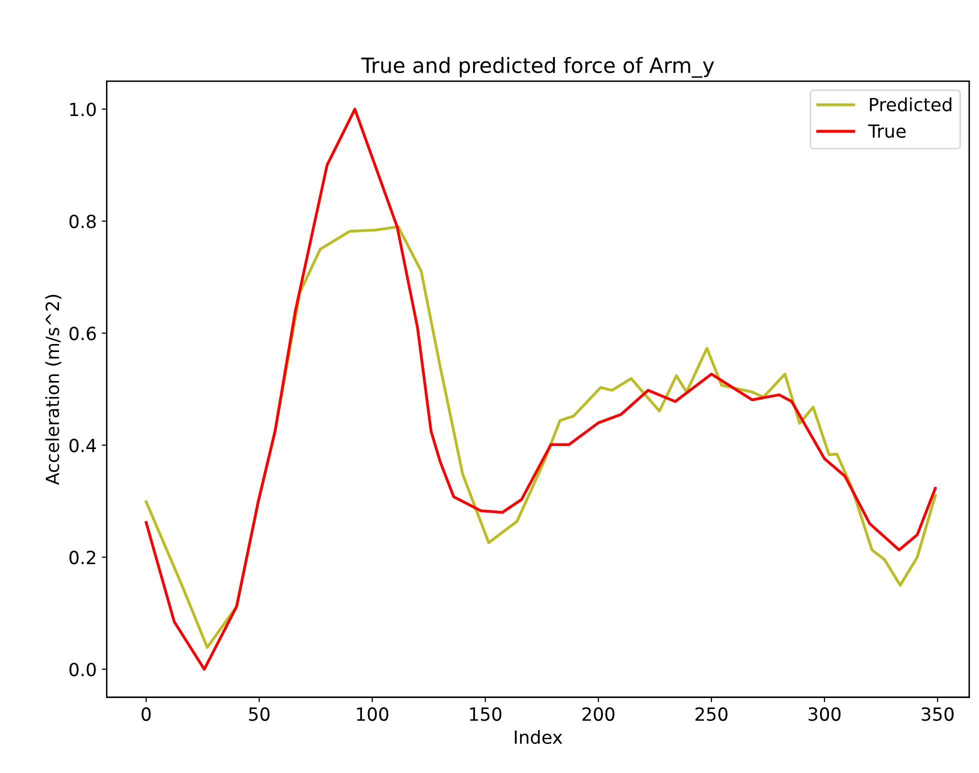 Image resolution: width=979 pixels, height=773 pixels. Describe the element at coordinates (53, 389) in the screenshot. I see `y-axis-title: Acceleration (m/s^2)` at that location.